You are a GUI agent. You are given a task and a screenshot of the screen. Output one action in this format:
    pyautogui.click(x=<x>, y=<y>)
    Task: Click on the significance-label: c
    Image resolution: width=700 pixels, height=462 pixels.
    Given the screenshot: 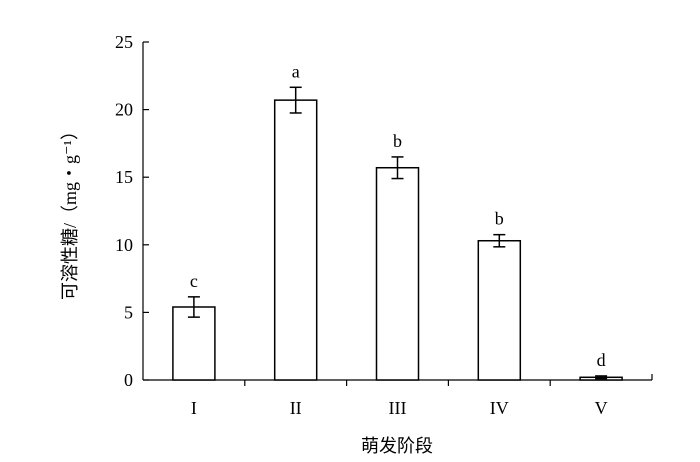 What is the action you would take?
    pyautogui.click(x=194, y=281)
    